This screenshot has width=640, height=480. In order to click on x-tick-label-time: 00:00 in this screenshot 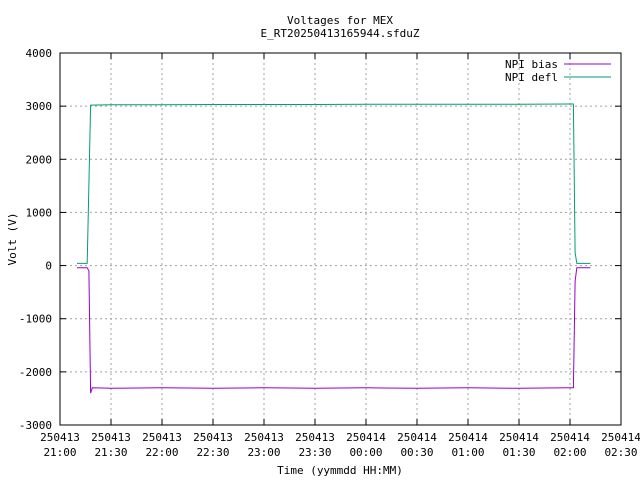, I will do `click(365, 452)`.